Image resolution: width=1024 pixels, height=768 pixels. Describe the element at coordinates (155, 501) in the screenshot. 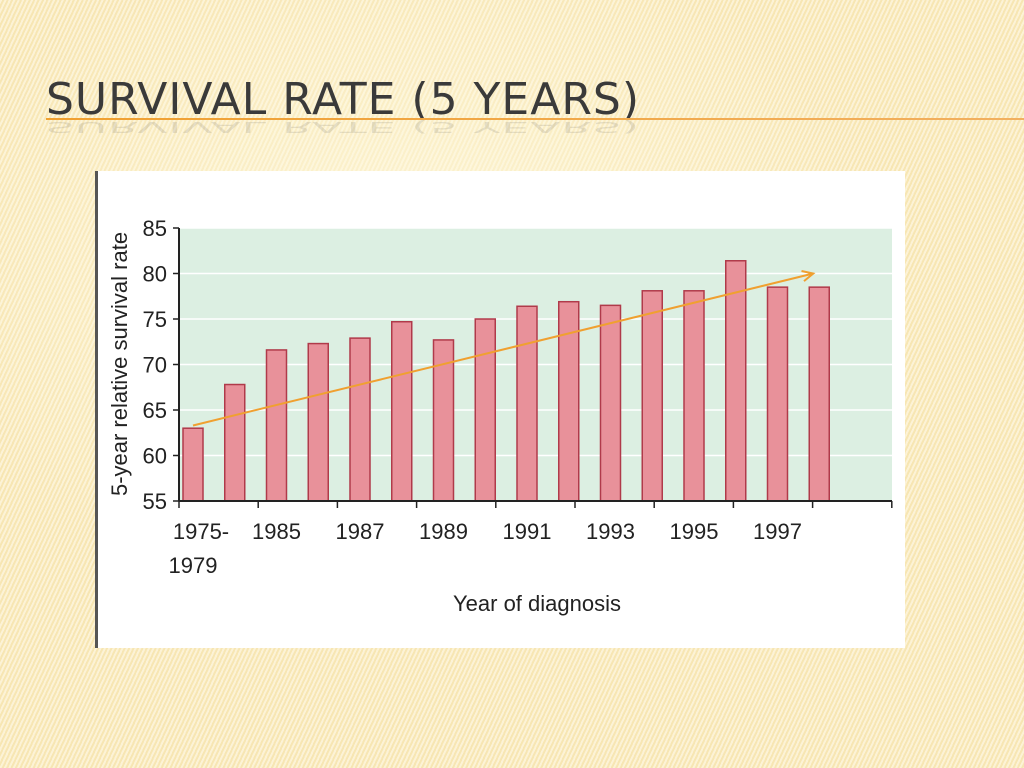

I see `y-tick-label-55: 55` at that location.